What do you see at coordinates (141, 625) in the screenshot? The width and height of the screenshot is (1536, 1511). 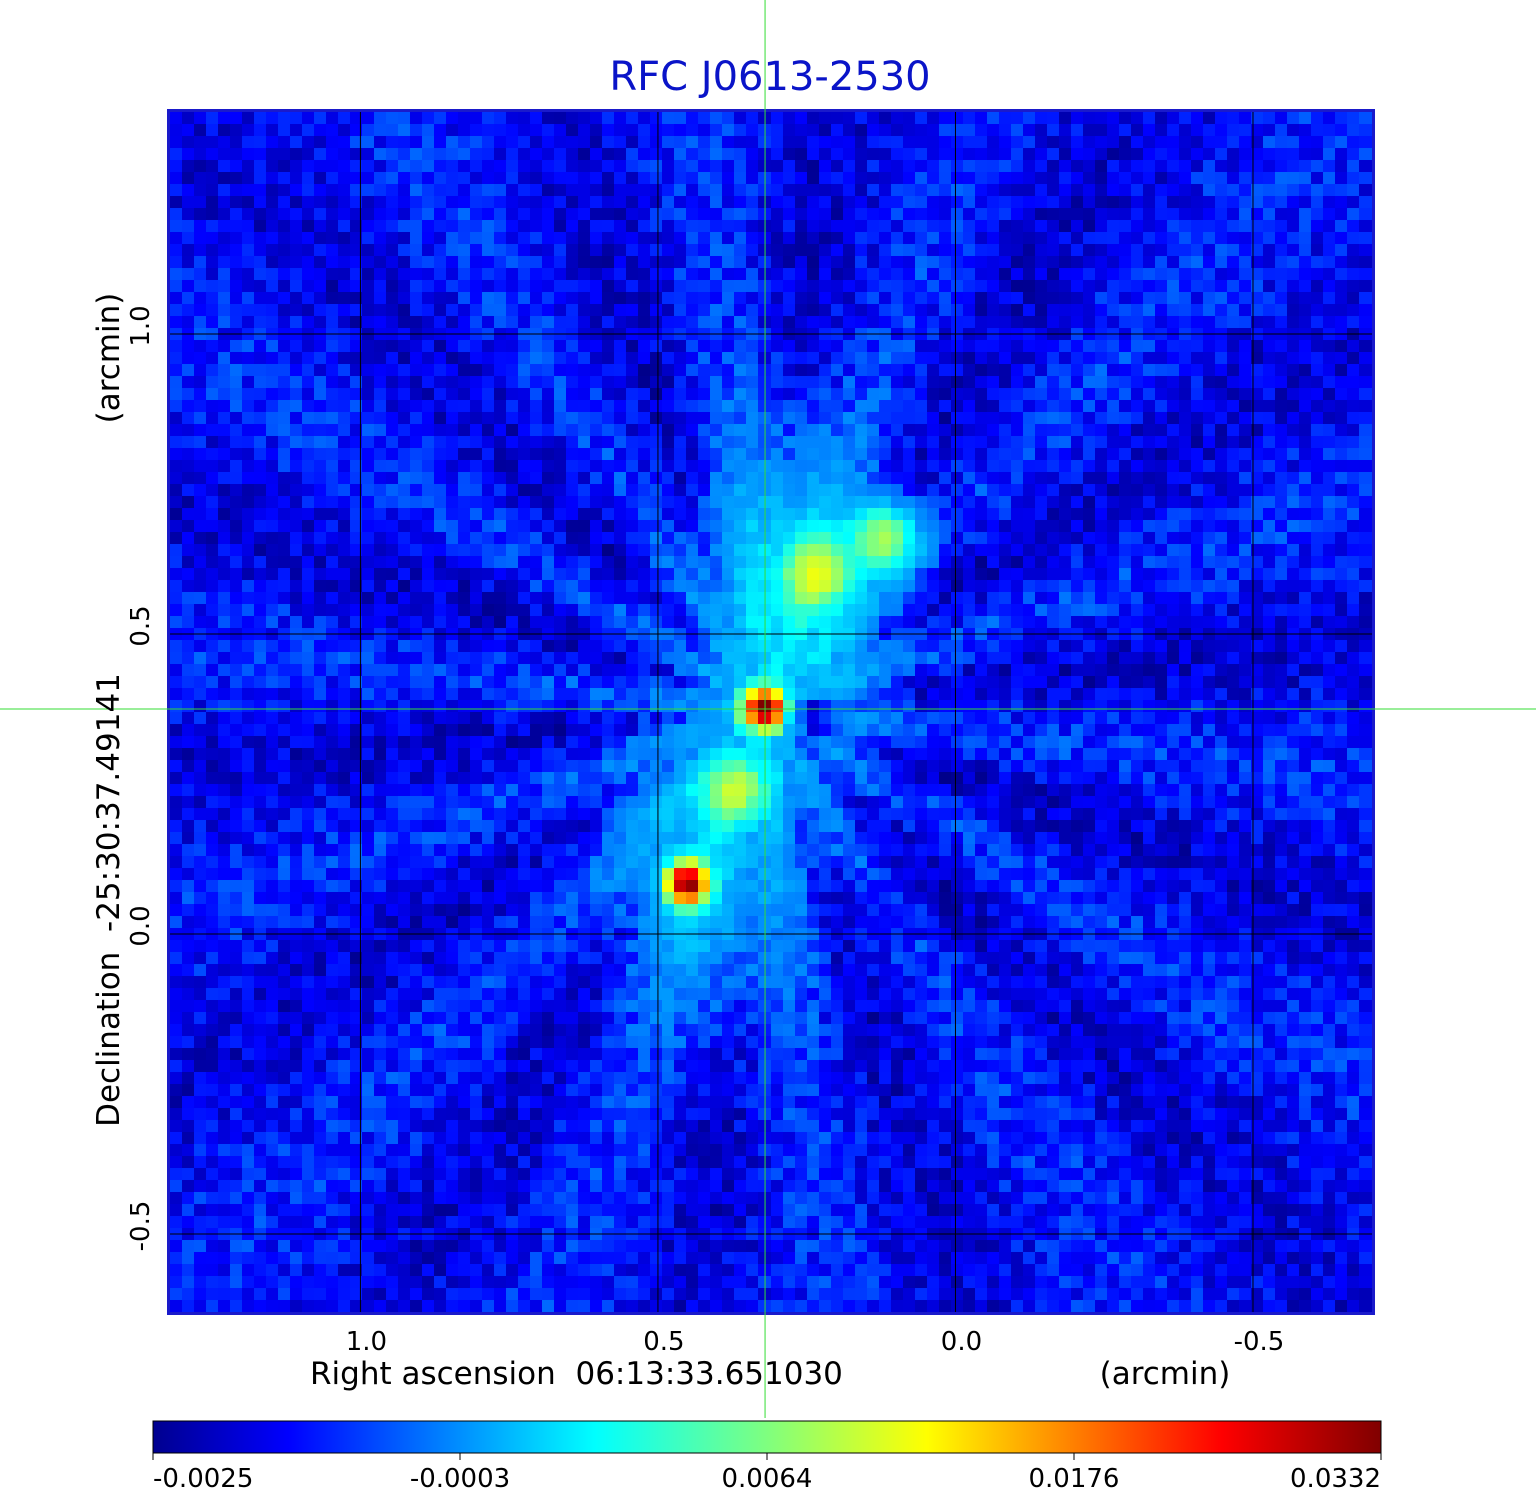 I see `y-tick-label: 0.5` at bounding box center [141, 625].